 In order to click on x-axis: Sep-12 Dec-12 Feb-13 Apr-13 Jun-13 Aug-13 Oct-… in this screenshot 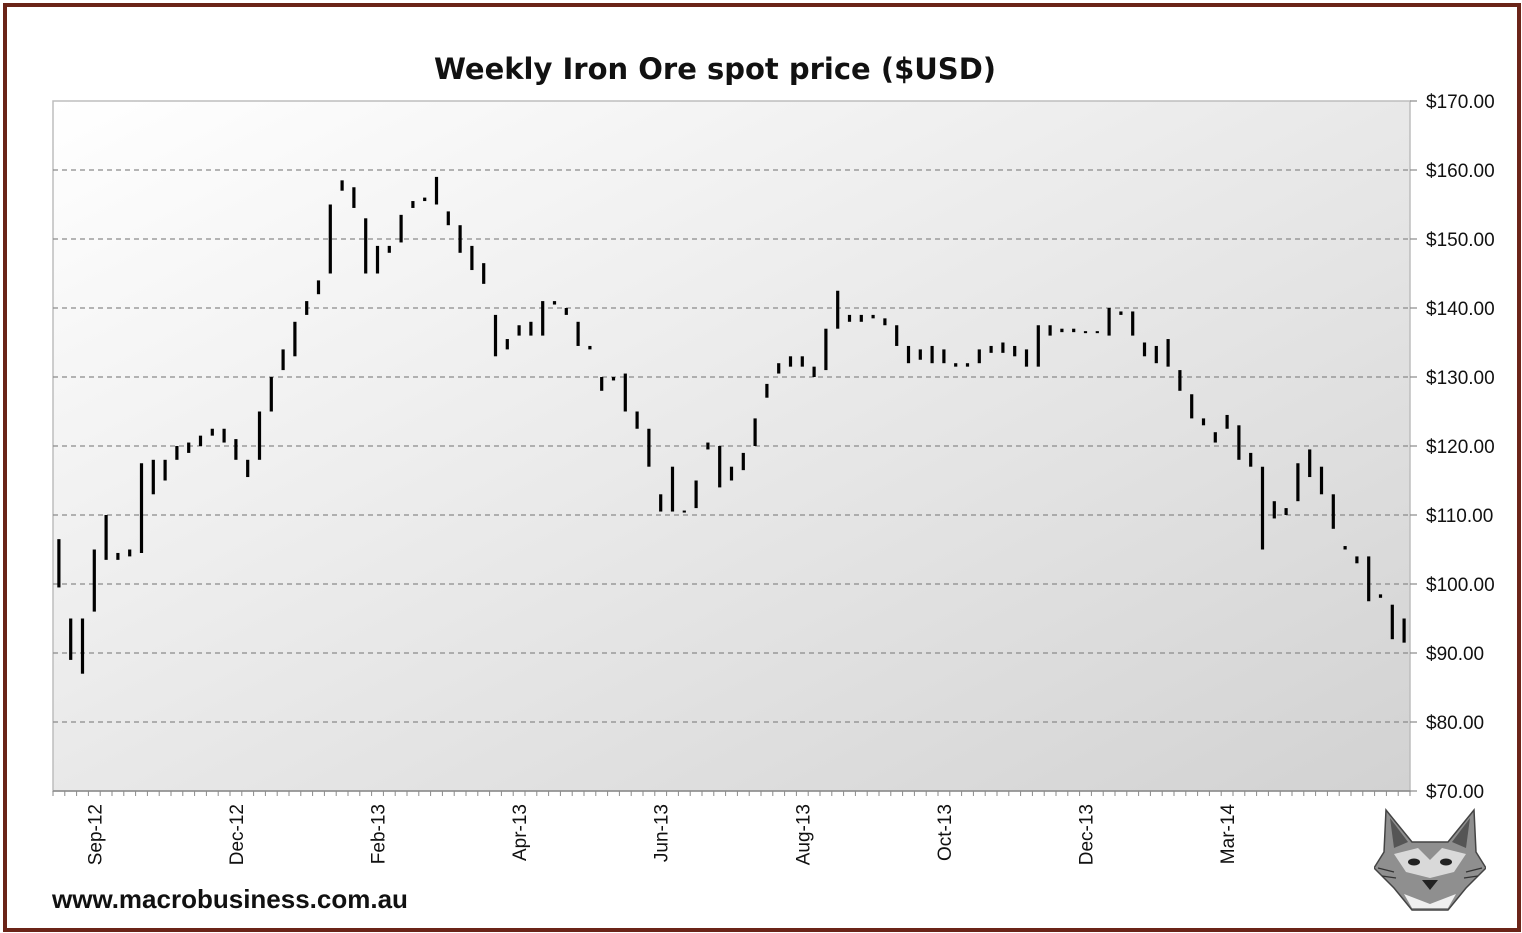, I will do `click(731, 827)`.